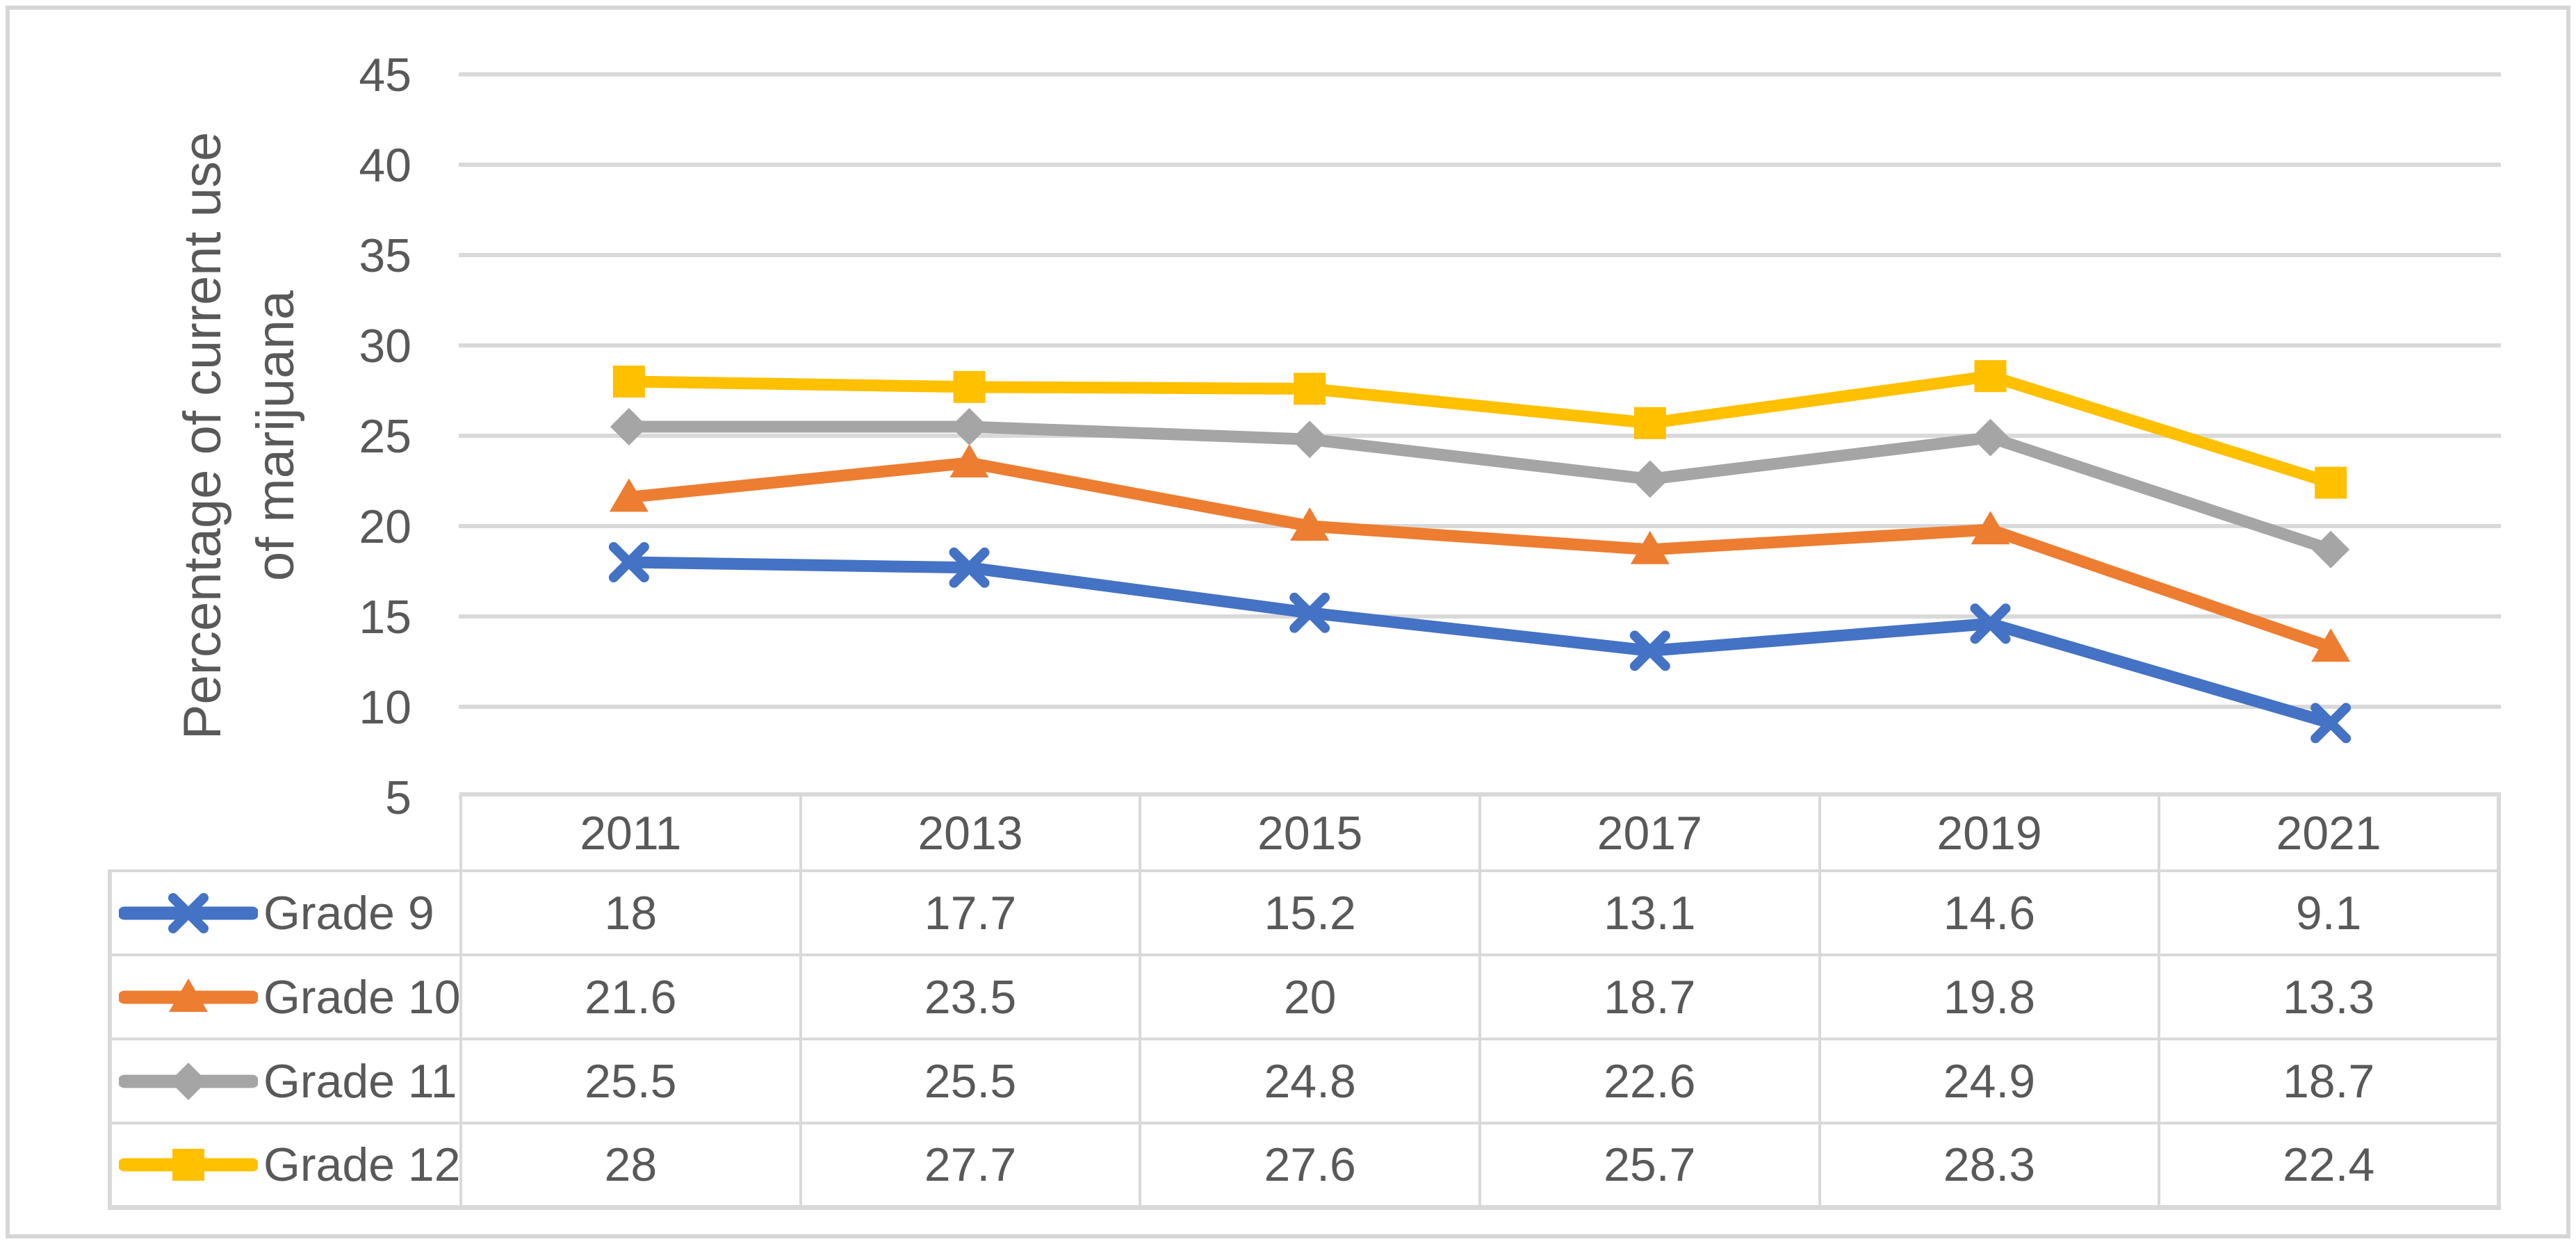 This screenshot has width=2576, height=1244. What do you see at coordinates (398, 797) in the screenshot?
I see `y-tick-label: 5` at bounding box center [398, 797].